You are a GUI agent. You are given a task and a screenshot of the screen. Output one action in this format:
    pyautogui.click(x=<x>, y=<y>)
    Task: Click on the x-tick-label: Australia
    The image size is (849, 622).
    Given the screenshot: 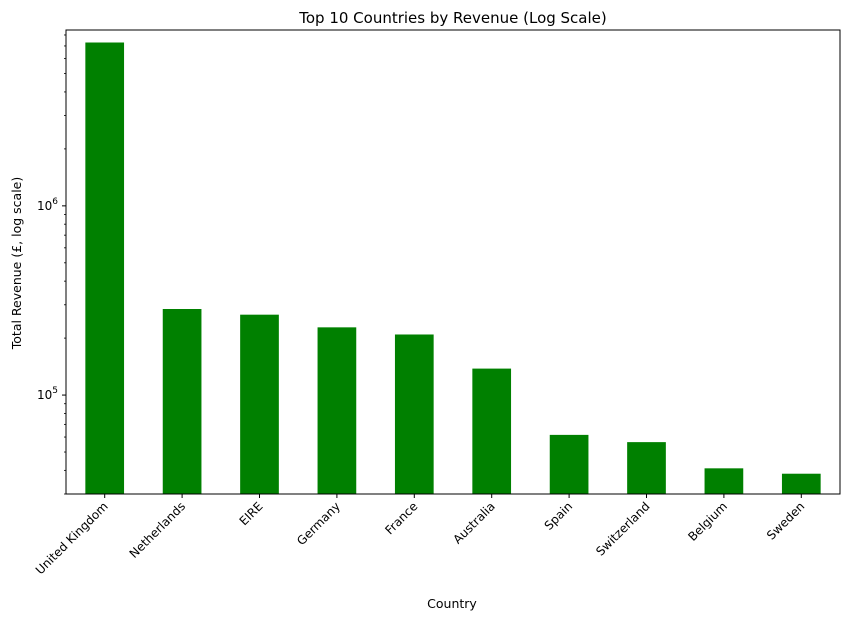 What is the action you would take?
    pyautogui.click(x=473, y=522)
    